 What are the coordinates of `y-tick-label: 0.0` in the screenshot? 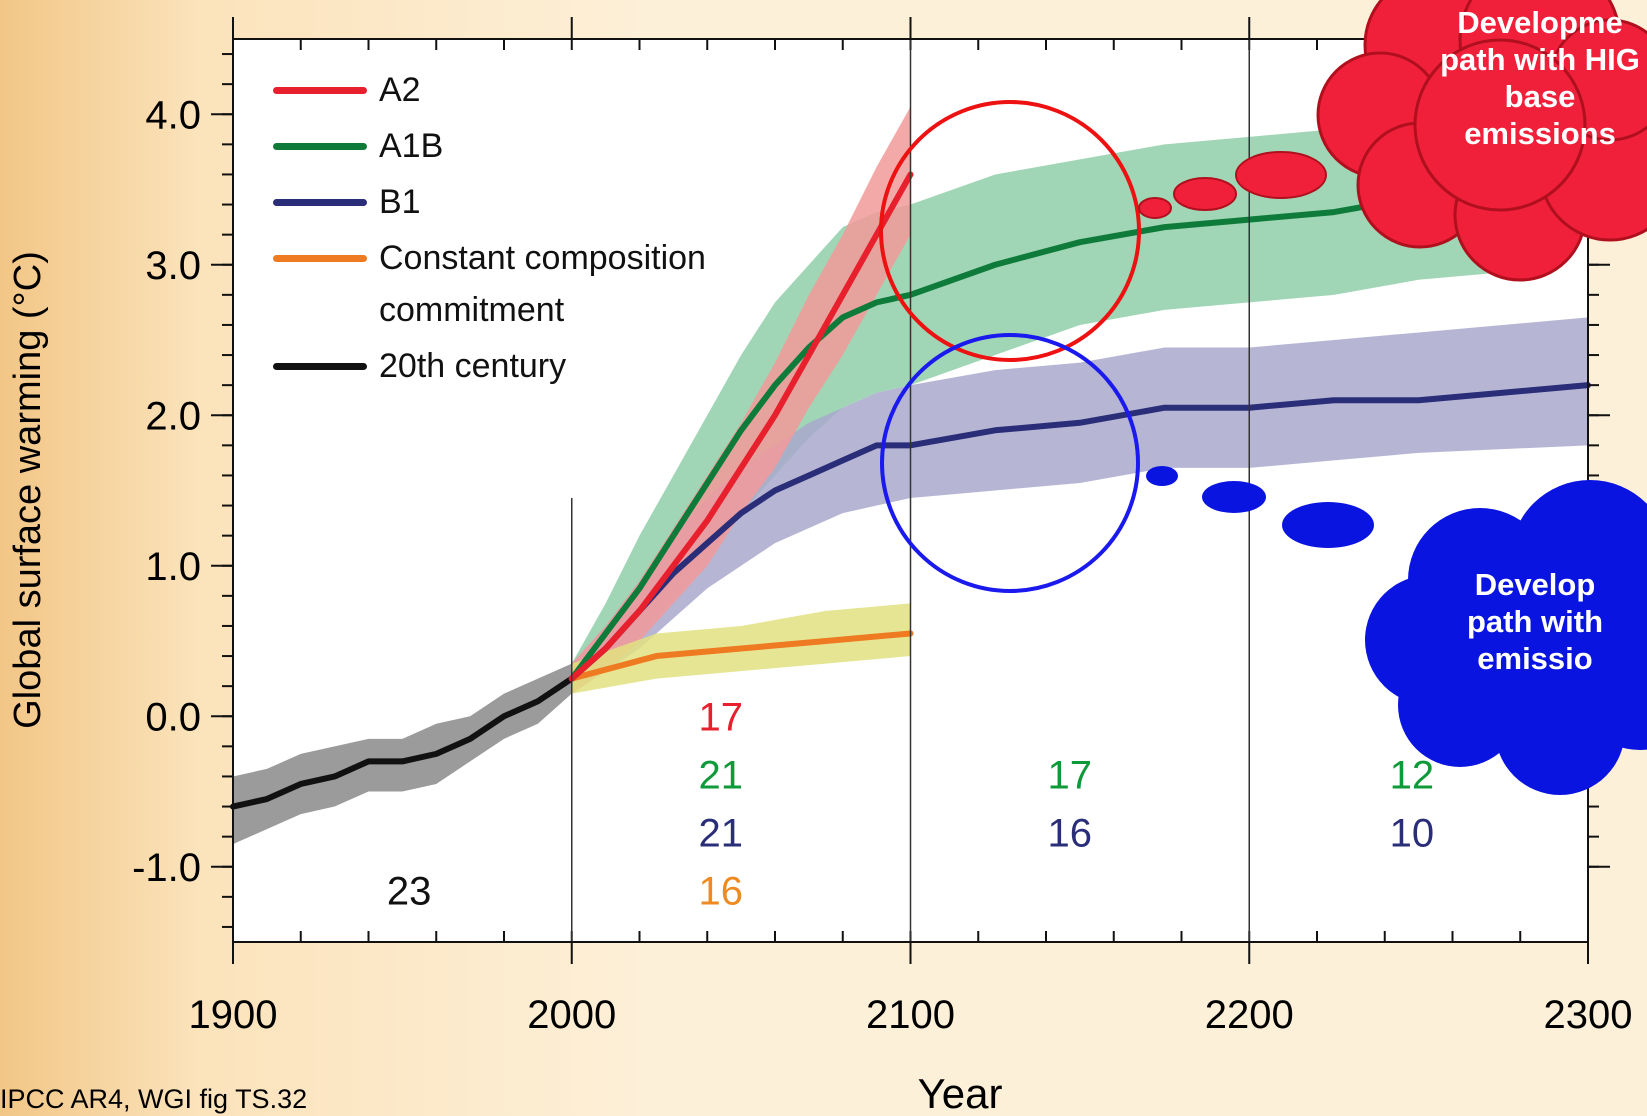 It's located at (173, 717).